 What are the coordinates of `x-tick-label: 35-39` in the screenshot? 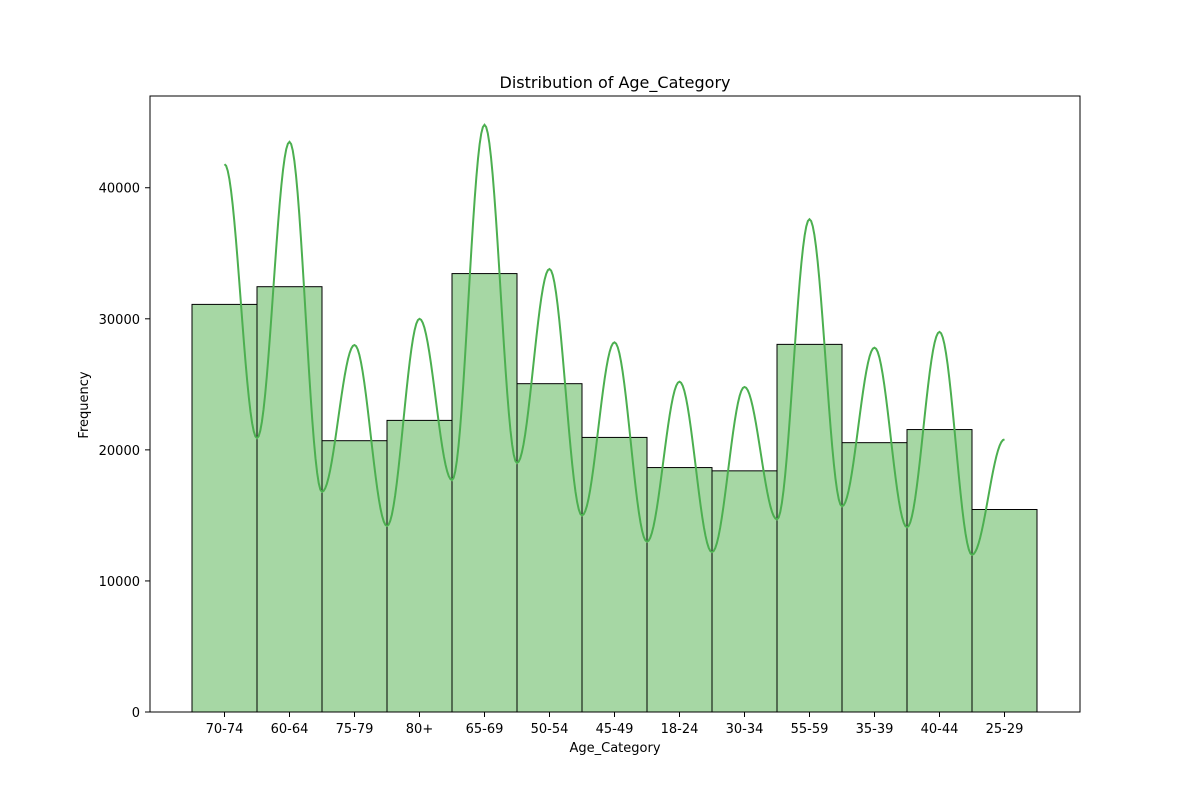 It's located at (875, 729).